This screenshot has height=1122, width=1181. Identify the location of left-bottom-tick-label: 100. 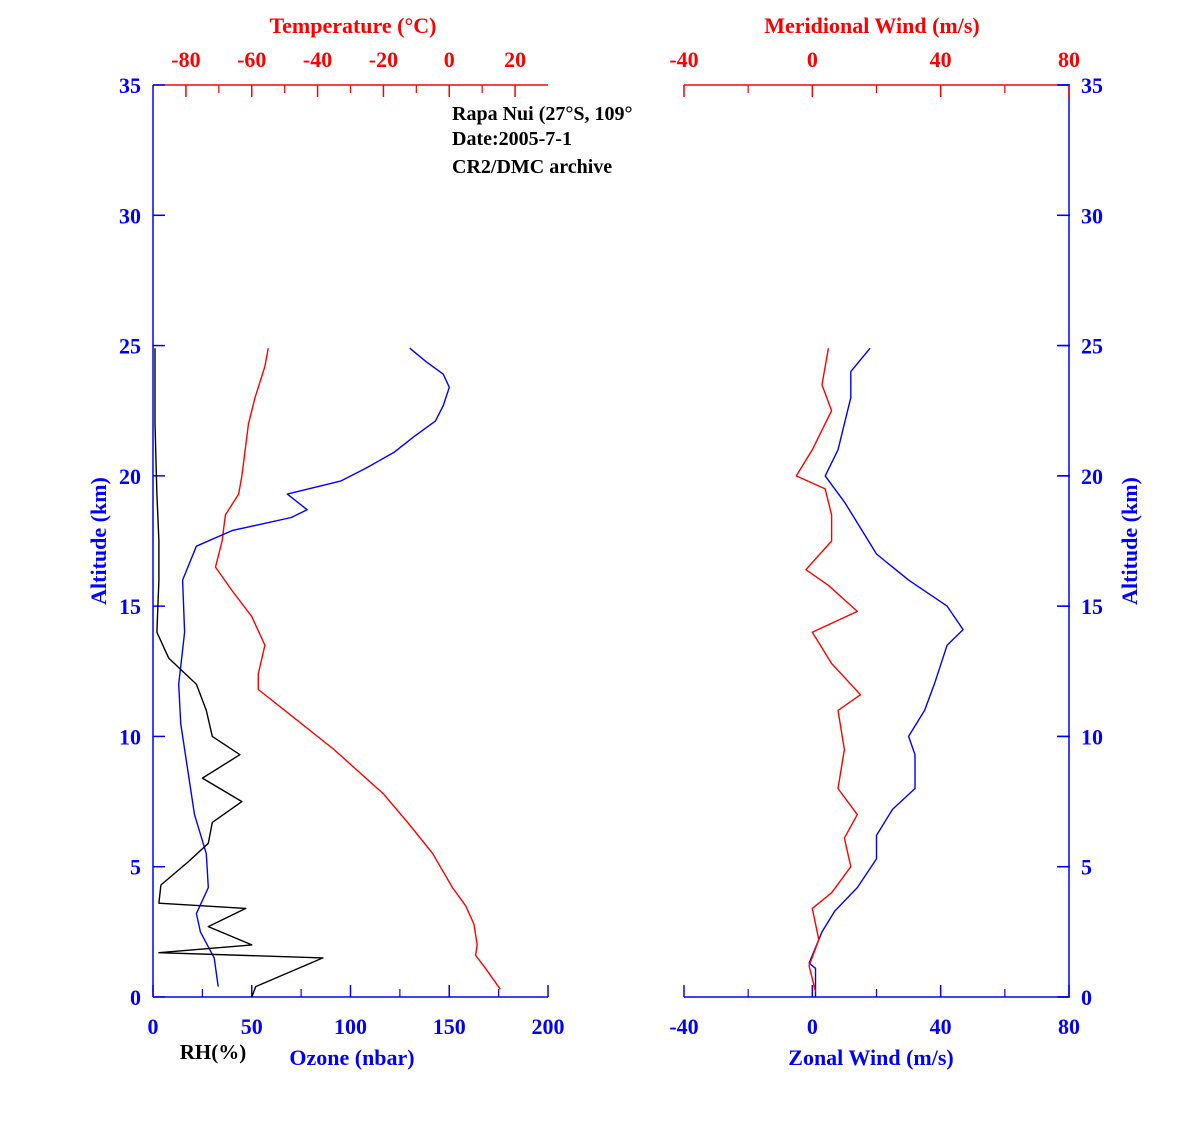
(350, 1026).